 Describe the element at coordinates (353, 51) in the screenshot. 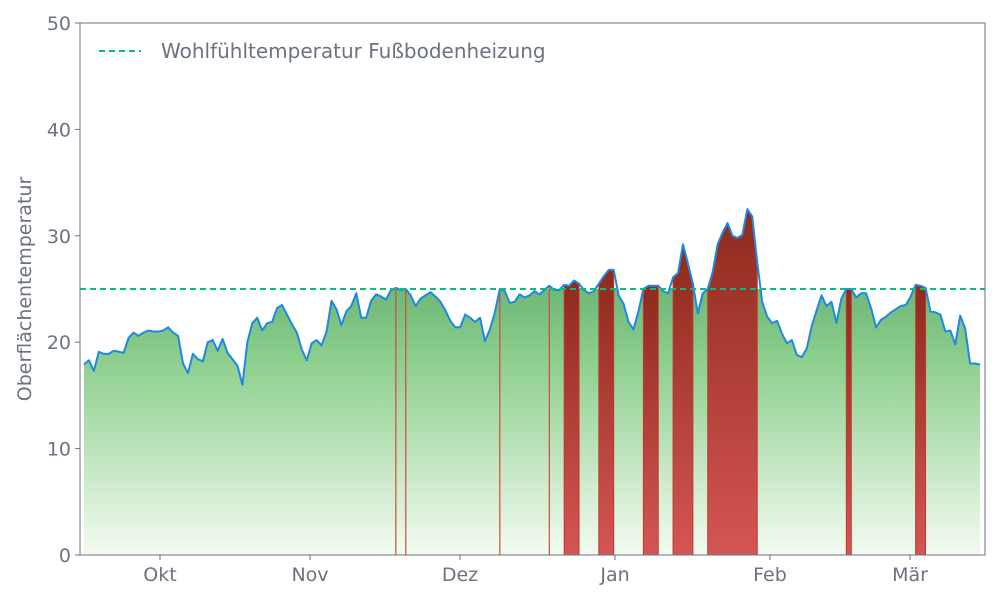

I see `legend-threshold-label: Wohlfühltemperatur Fußbodenheizung` at that location.